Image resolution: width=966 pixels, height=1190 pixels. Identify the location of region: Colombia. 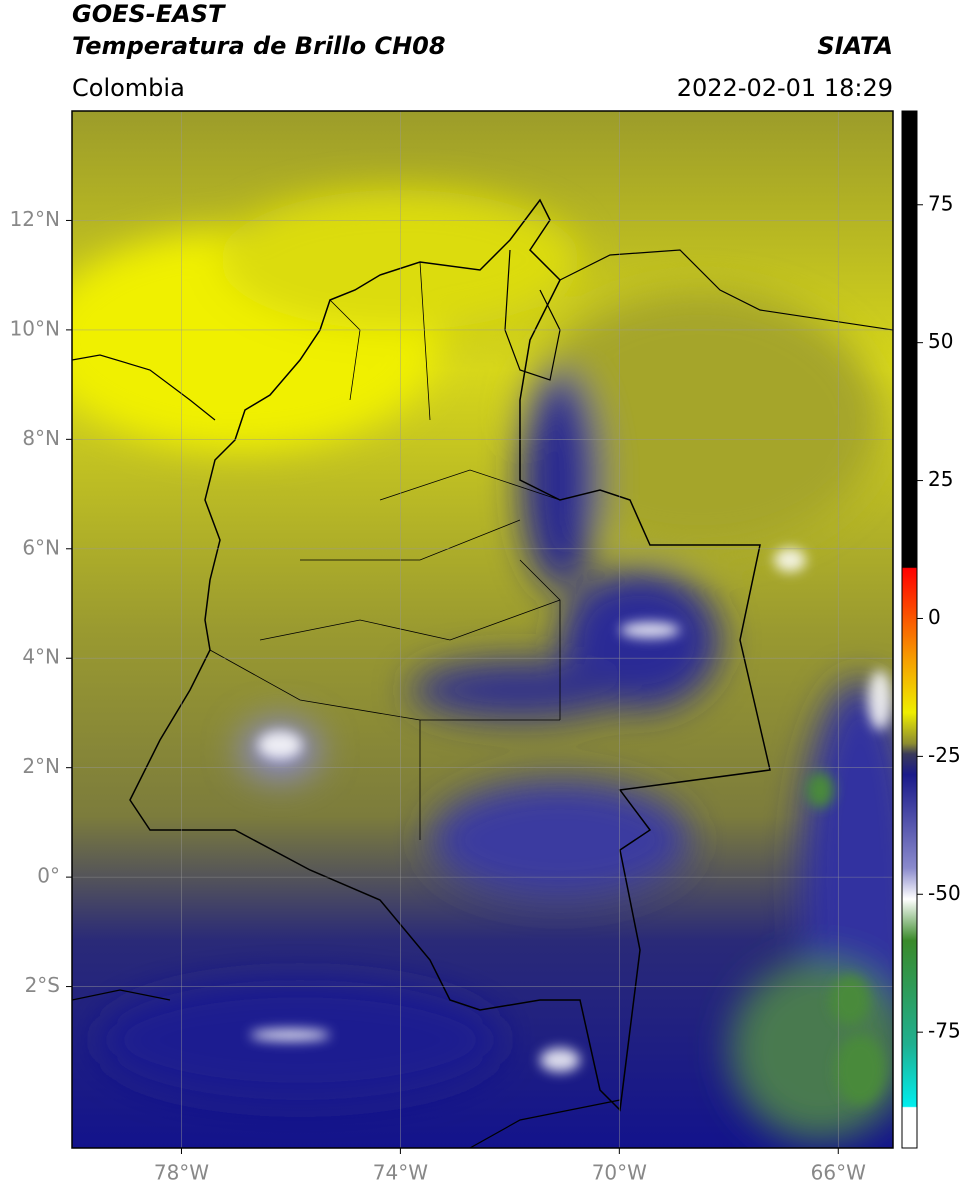
(128, 88).